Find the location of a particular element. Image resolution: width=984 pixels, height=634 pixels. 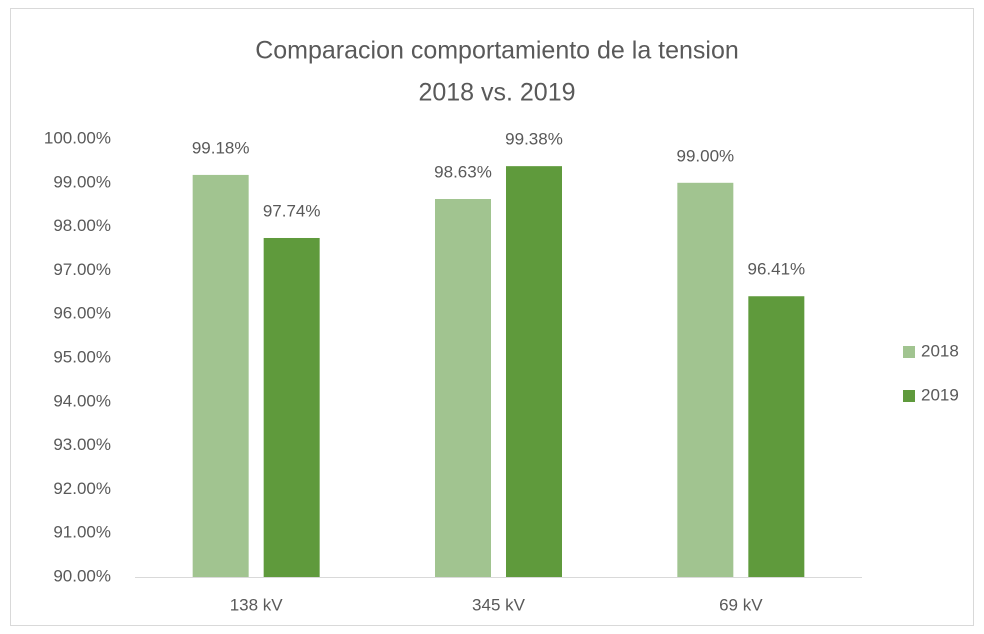

legend-label: 2018 is located at coordinates (940, 350).